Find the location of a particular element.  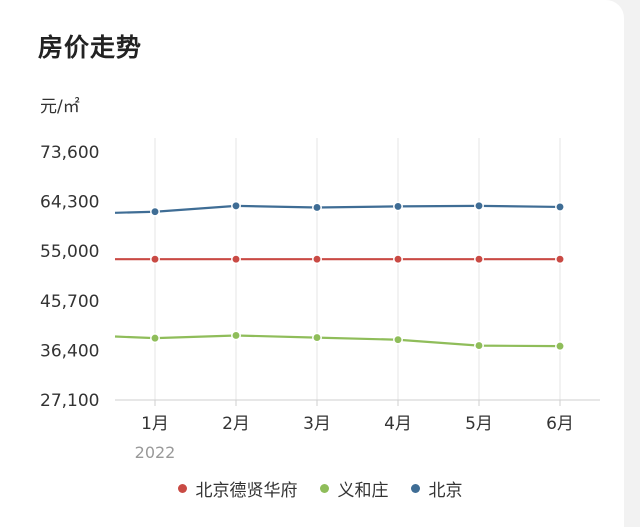

x-tick-label-5: 5月 is located at coordinates (479, 424).